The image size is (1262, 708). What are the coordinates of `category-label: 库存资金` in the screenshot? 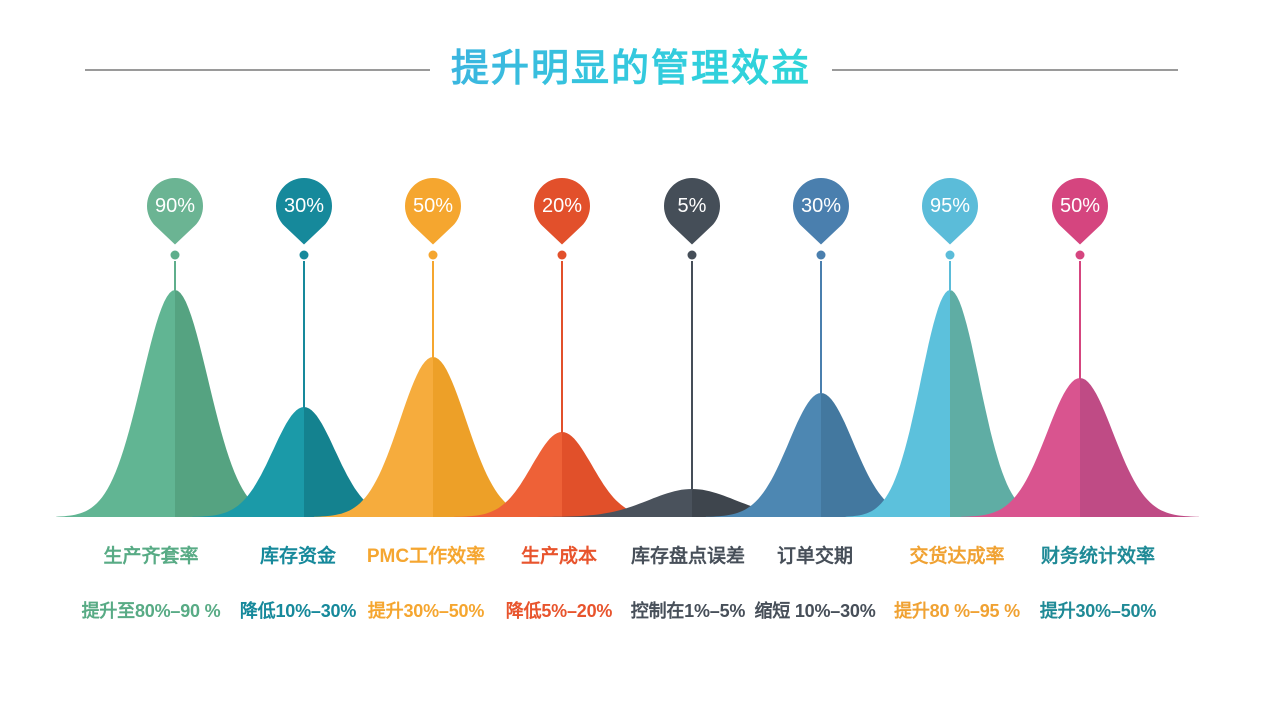 It's located at (297, 556).